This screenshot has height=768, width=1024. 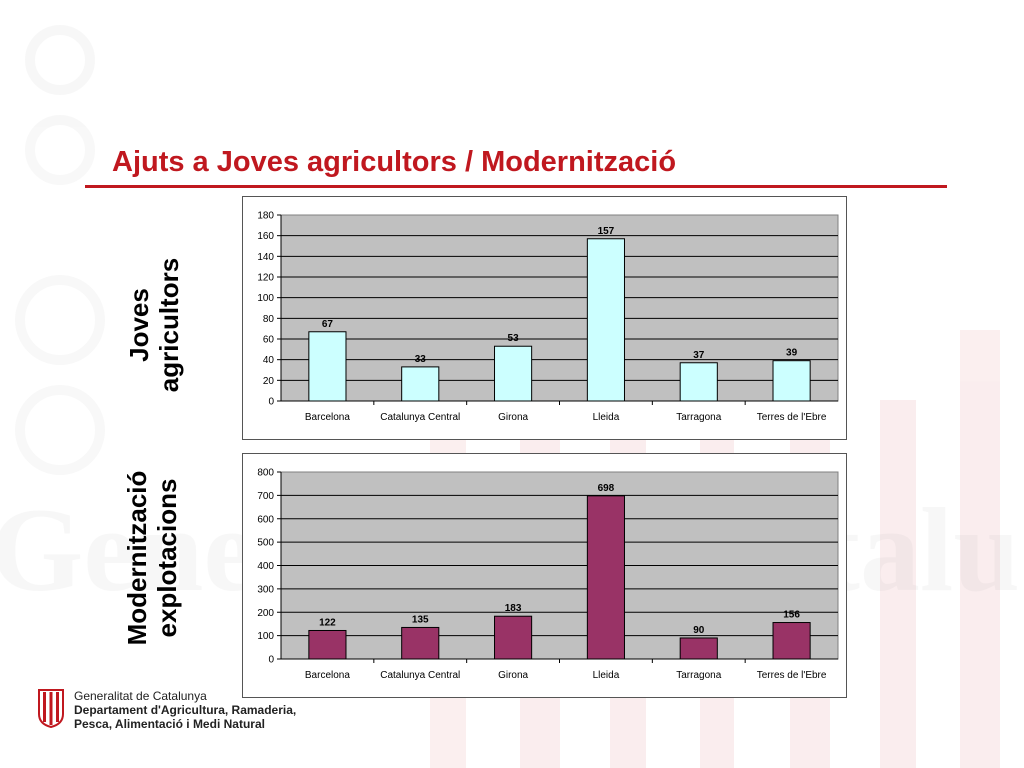 I want to click on y-tick-label: 120, so click(x=265, y=278).